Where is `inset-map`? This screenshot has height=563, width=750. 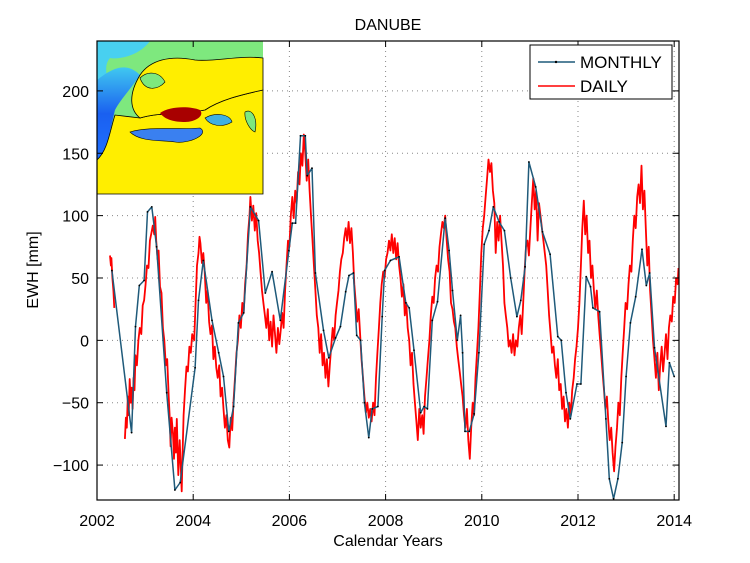
inset-map is located at coordinates (180, 118).